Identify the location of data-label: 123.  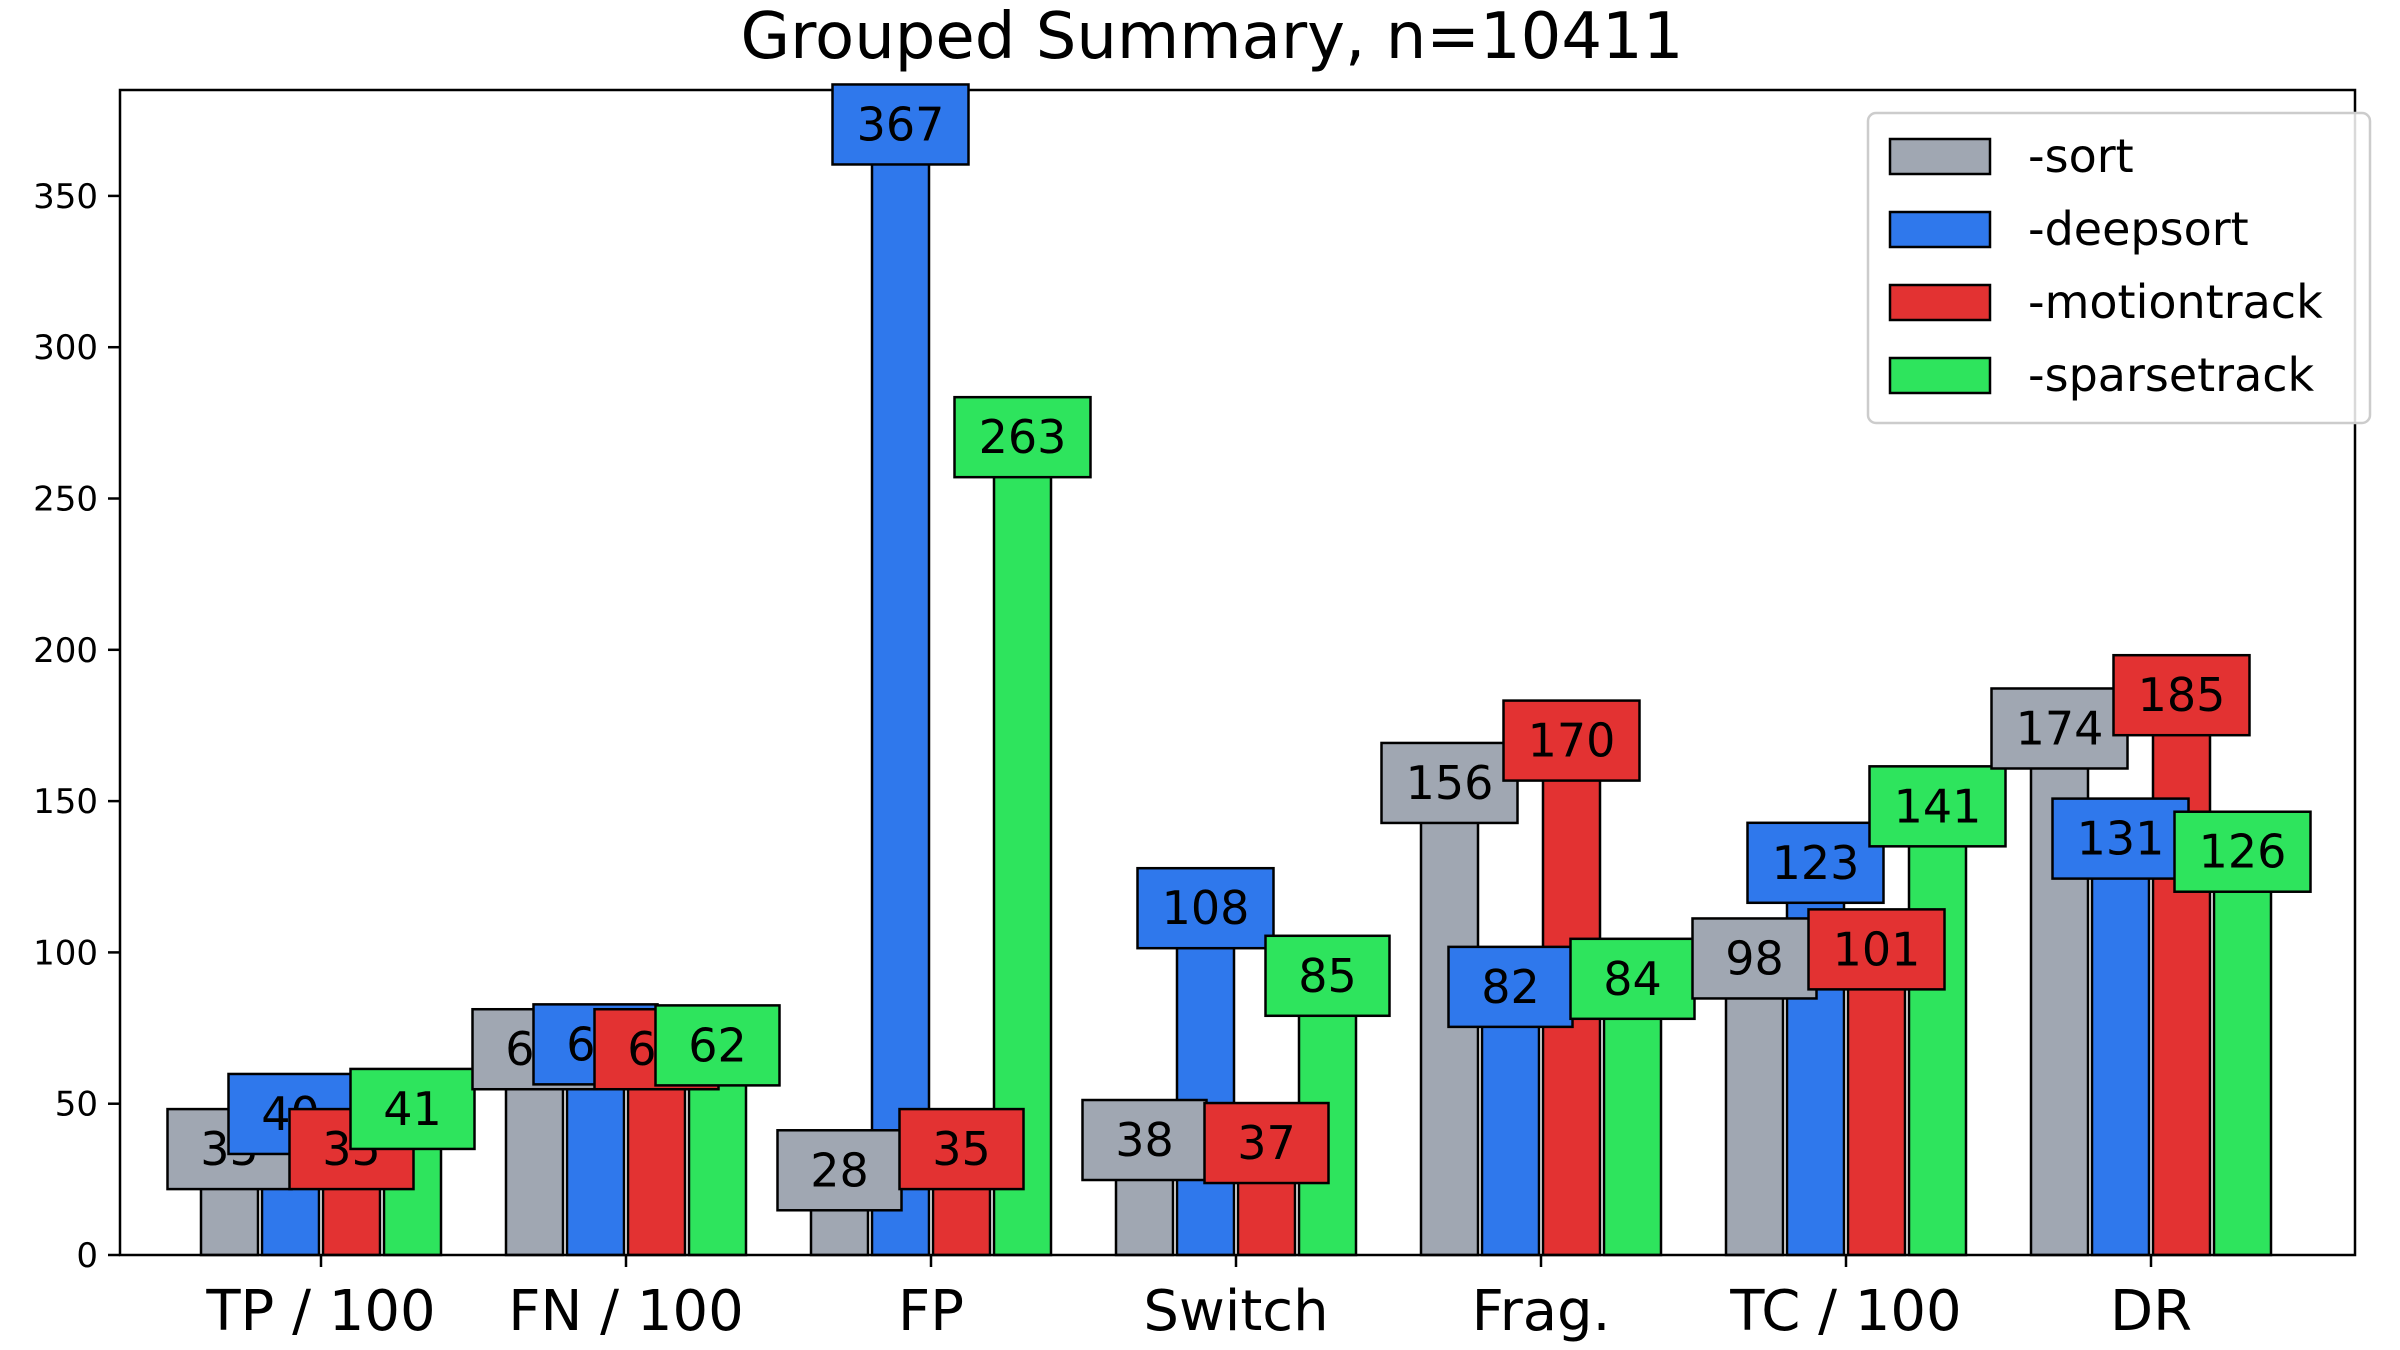
(1816, 863).